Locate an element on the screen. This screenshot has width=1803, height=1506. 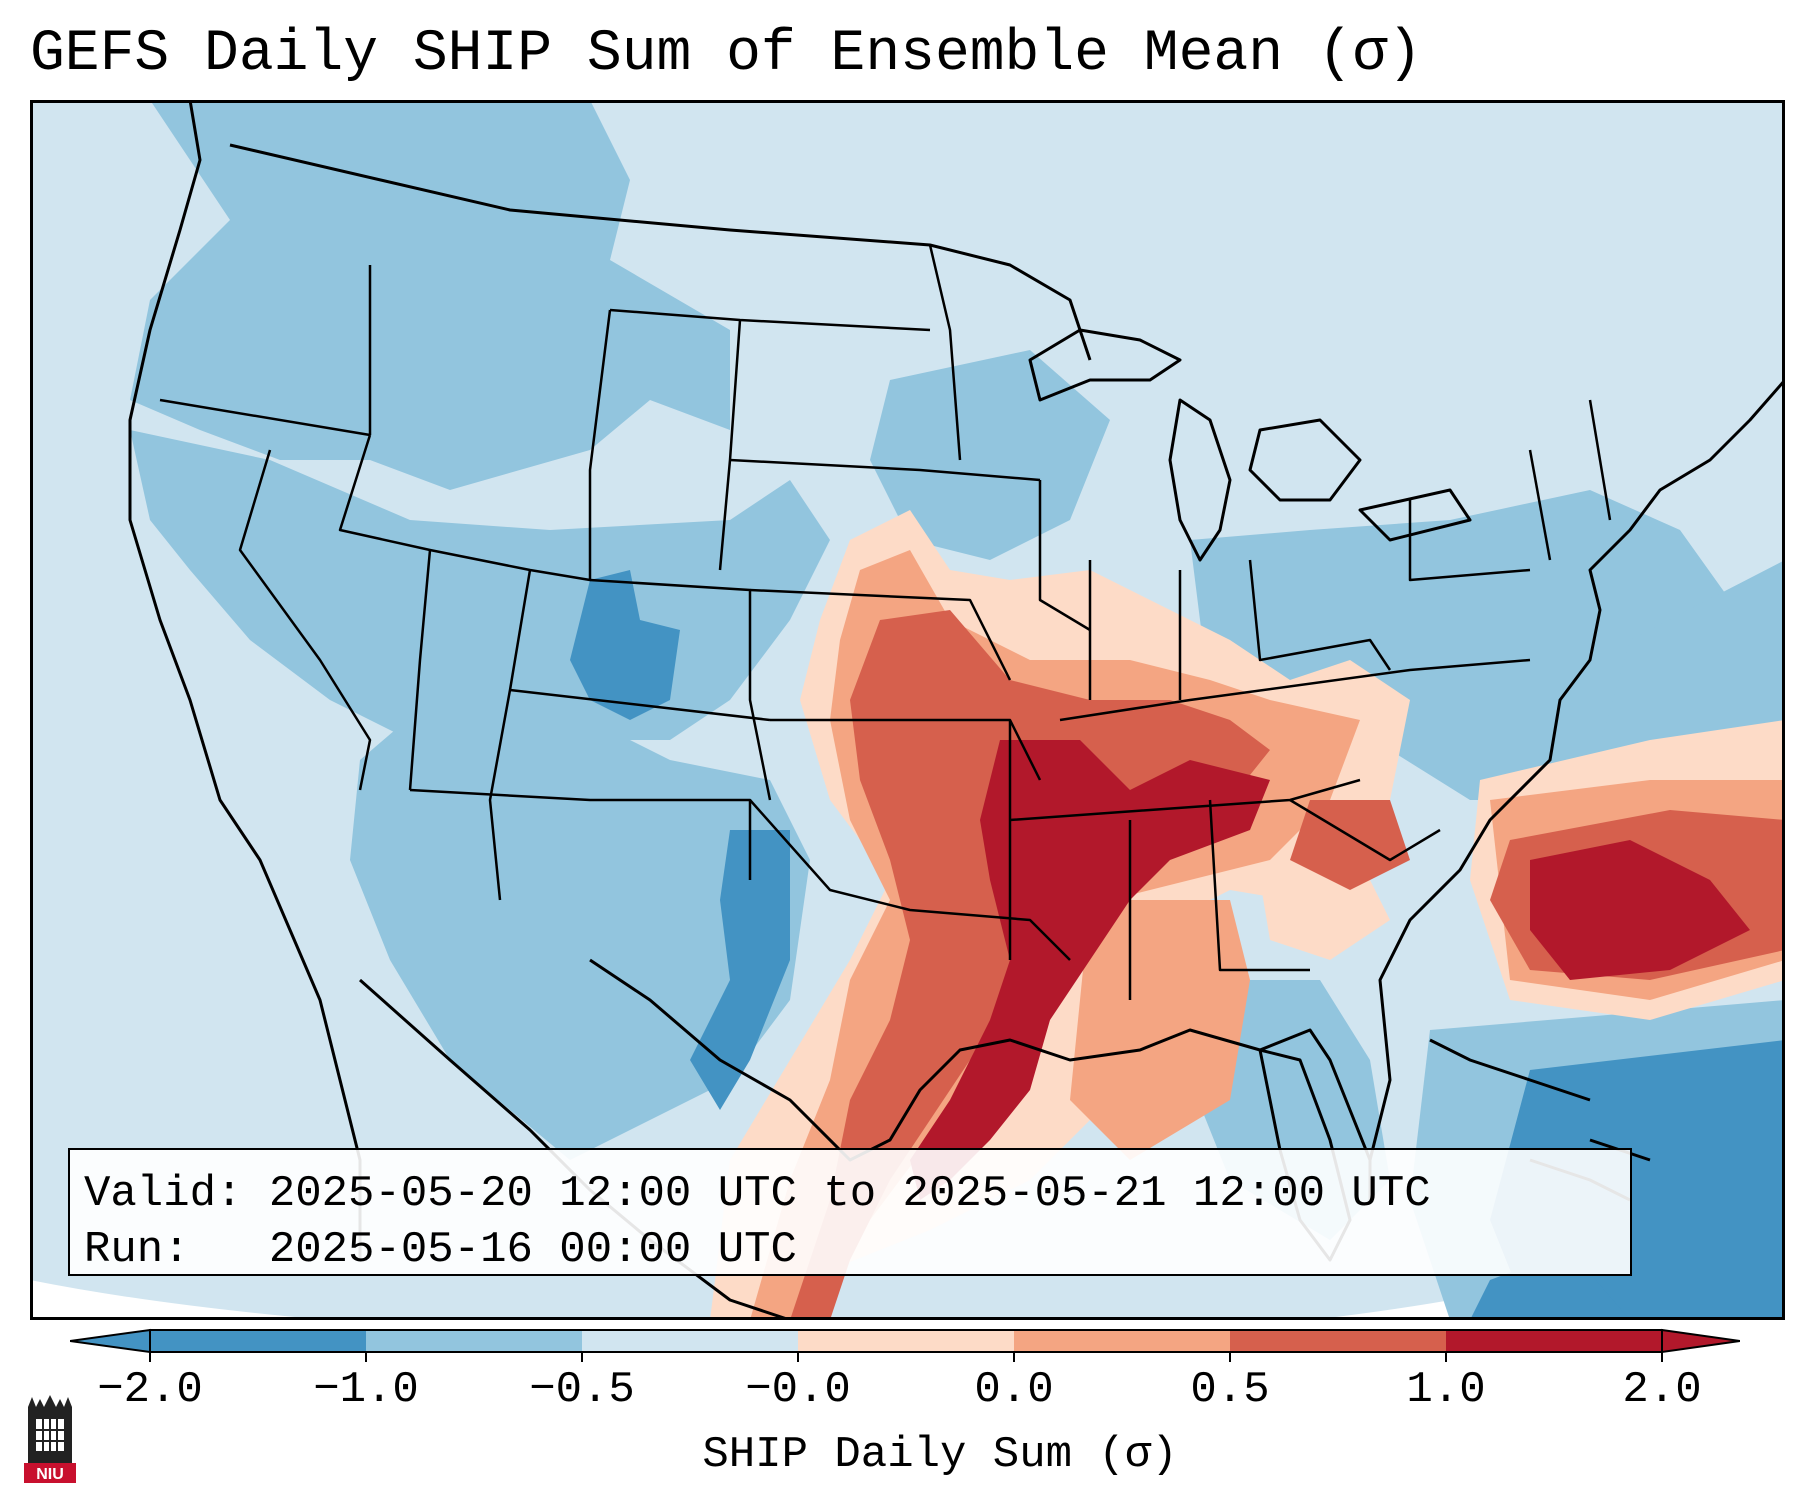
colorbar-extend-high is located at coordinates (1700, 1341).